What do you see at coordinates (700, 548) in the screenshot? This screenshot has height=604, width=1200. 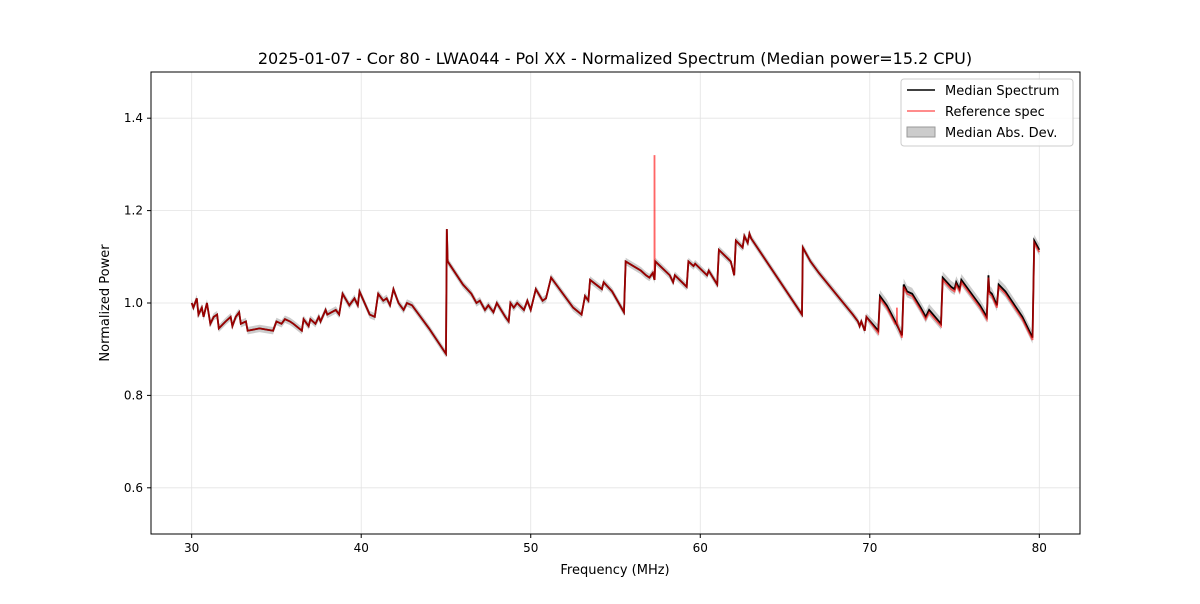 I see `x-tick-label: 60` at bounding box center [700, 548].